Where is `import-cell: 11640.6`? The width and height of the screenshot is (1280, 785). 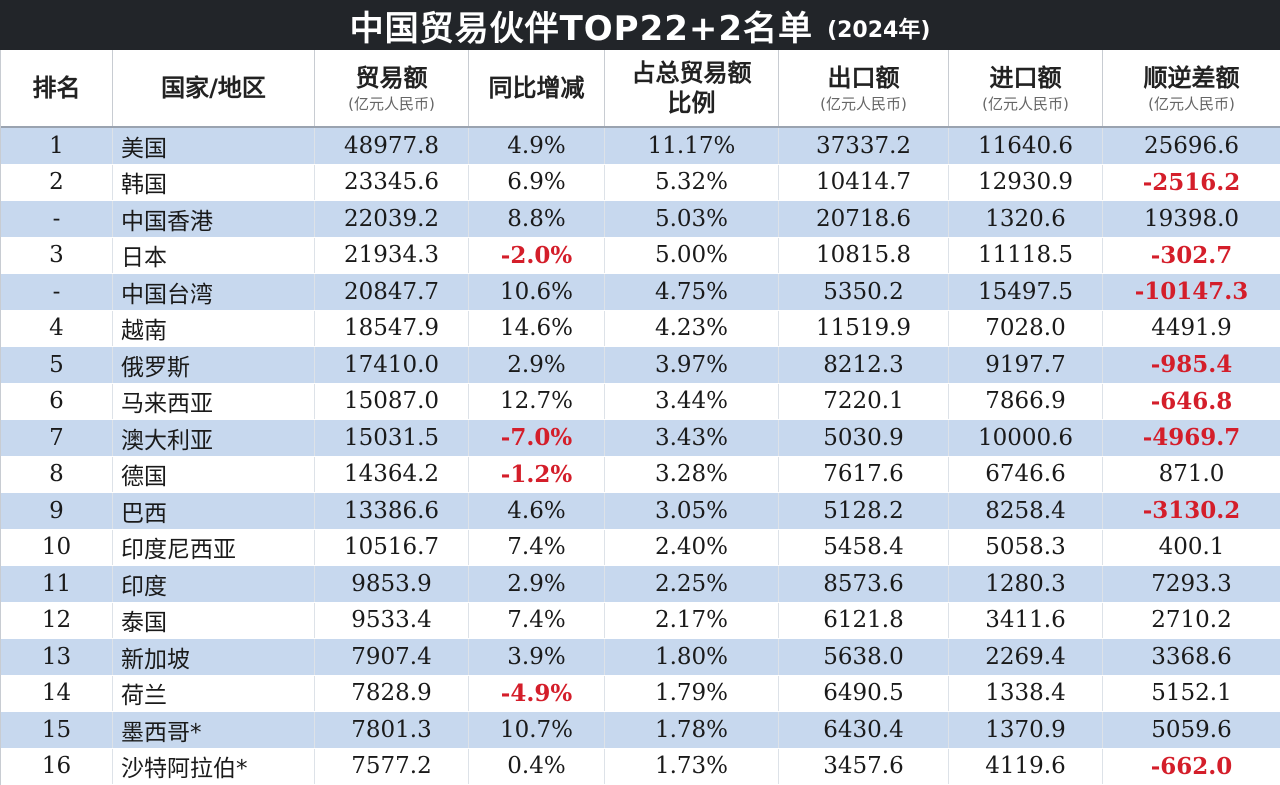 import-cell: 11640.6 is located at coordinates (1026, 146).